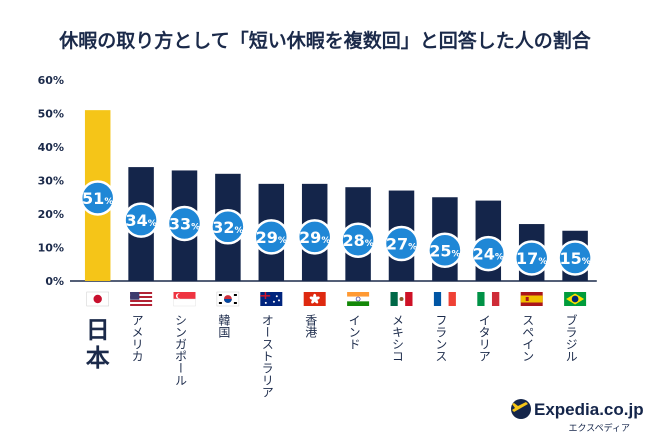 Image resolution: width=650 pixels, height=446 pixels. What do you see at coordinates (51, 214) in the screenshot?
I see `y-tick-label: 20%` at bounding box center [51, 214].